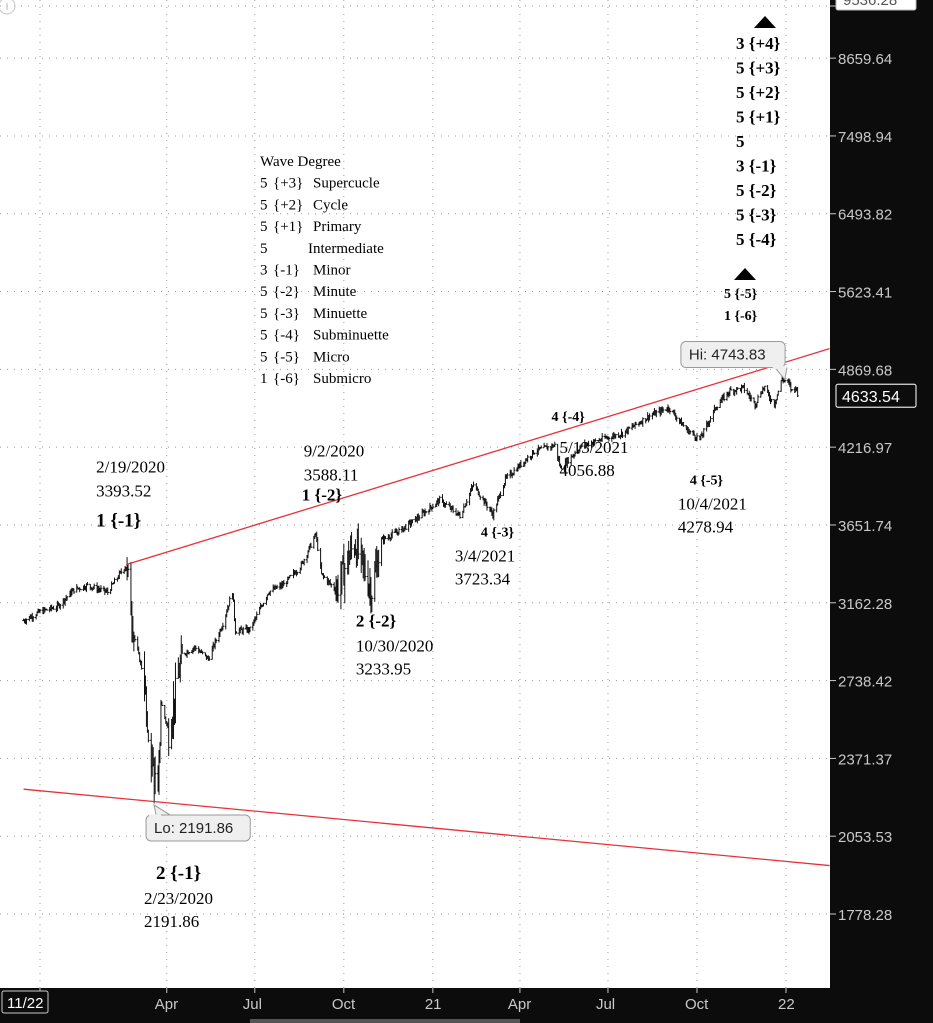  I want to click on low-callout: Lo: 2191.86, so click(198, 822).